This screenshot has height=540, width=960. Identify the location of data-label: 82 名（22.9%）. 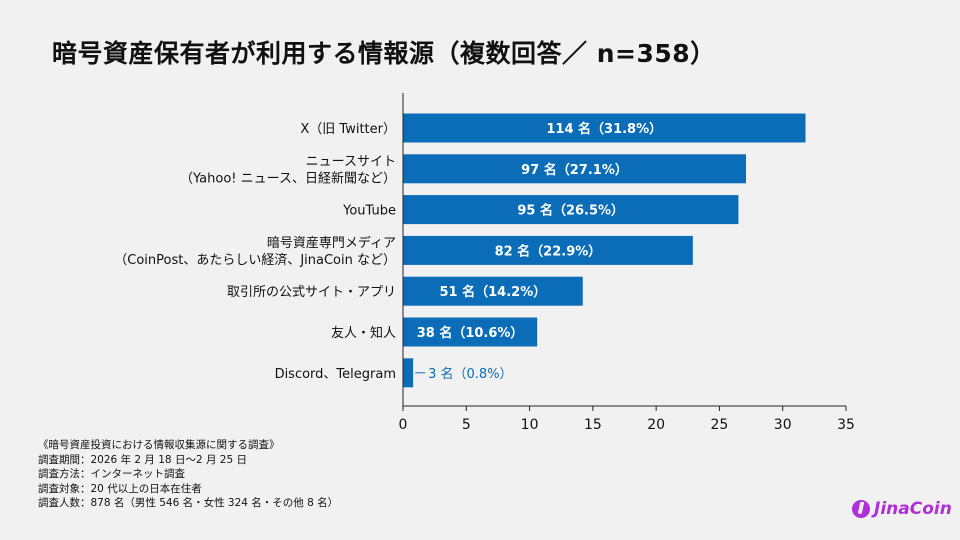
(548, 251).